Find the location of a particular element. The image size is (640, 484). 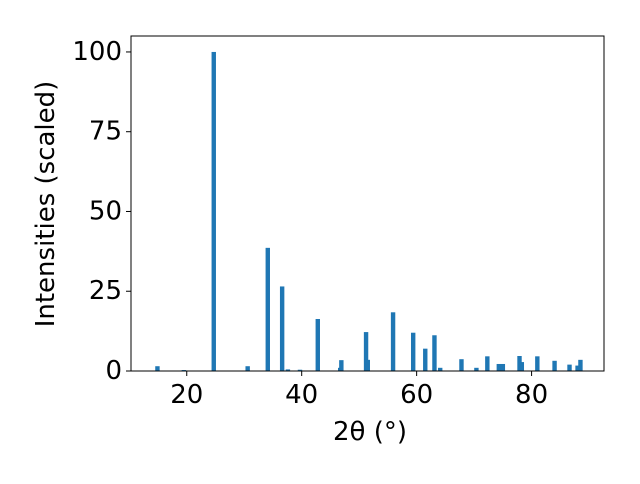

y-tick-label: 75 is located at coordinates (105, 132).